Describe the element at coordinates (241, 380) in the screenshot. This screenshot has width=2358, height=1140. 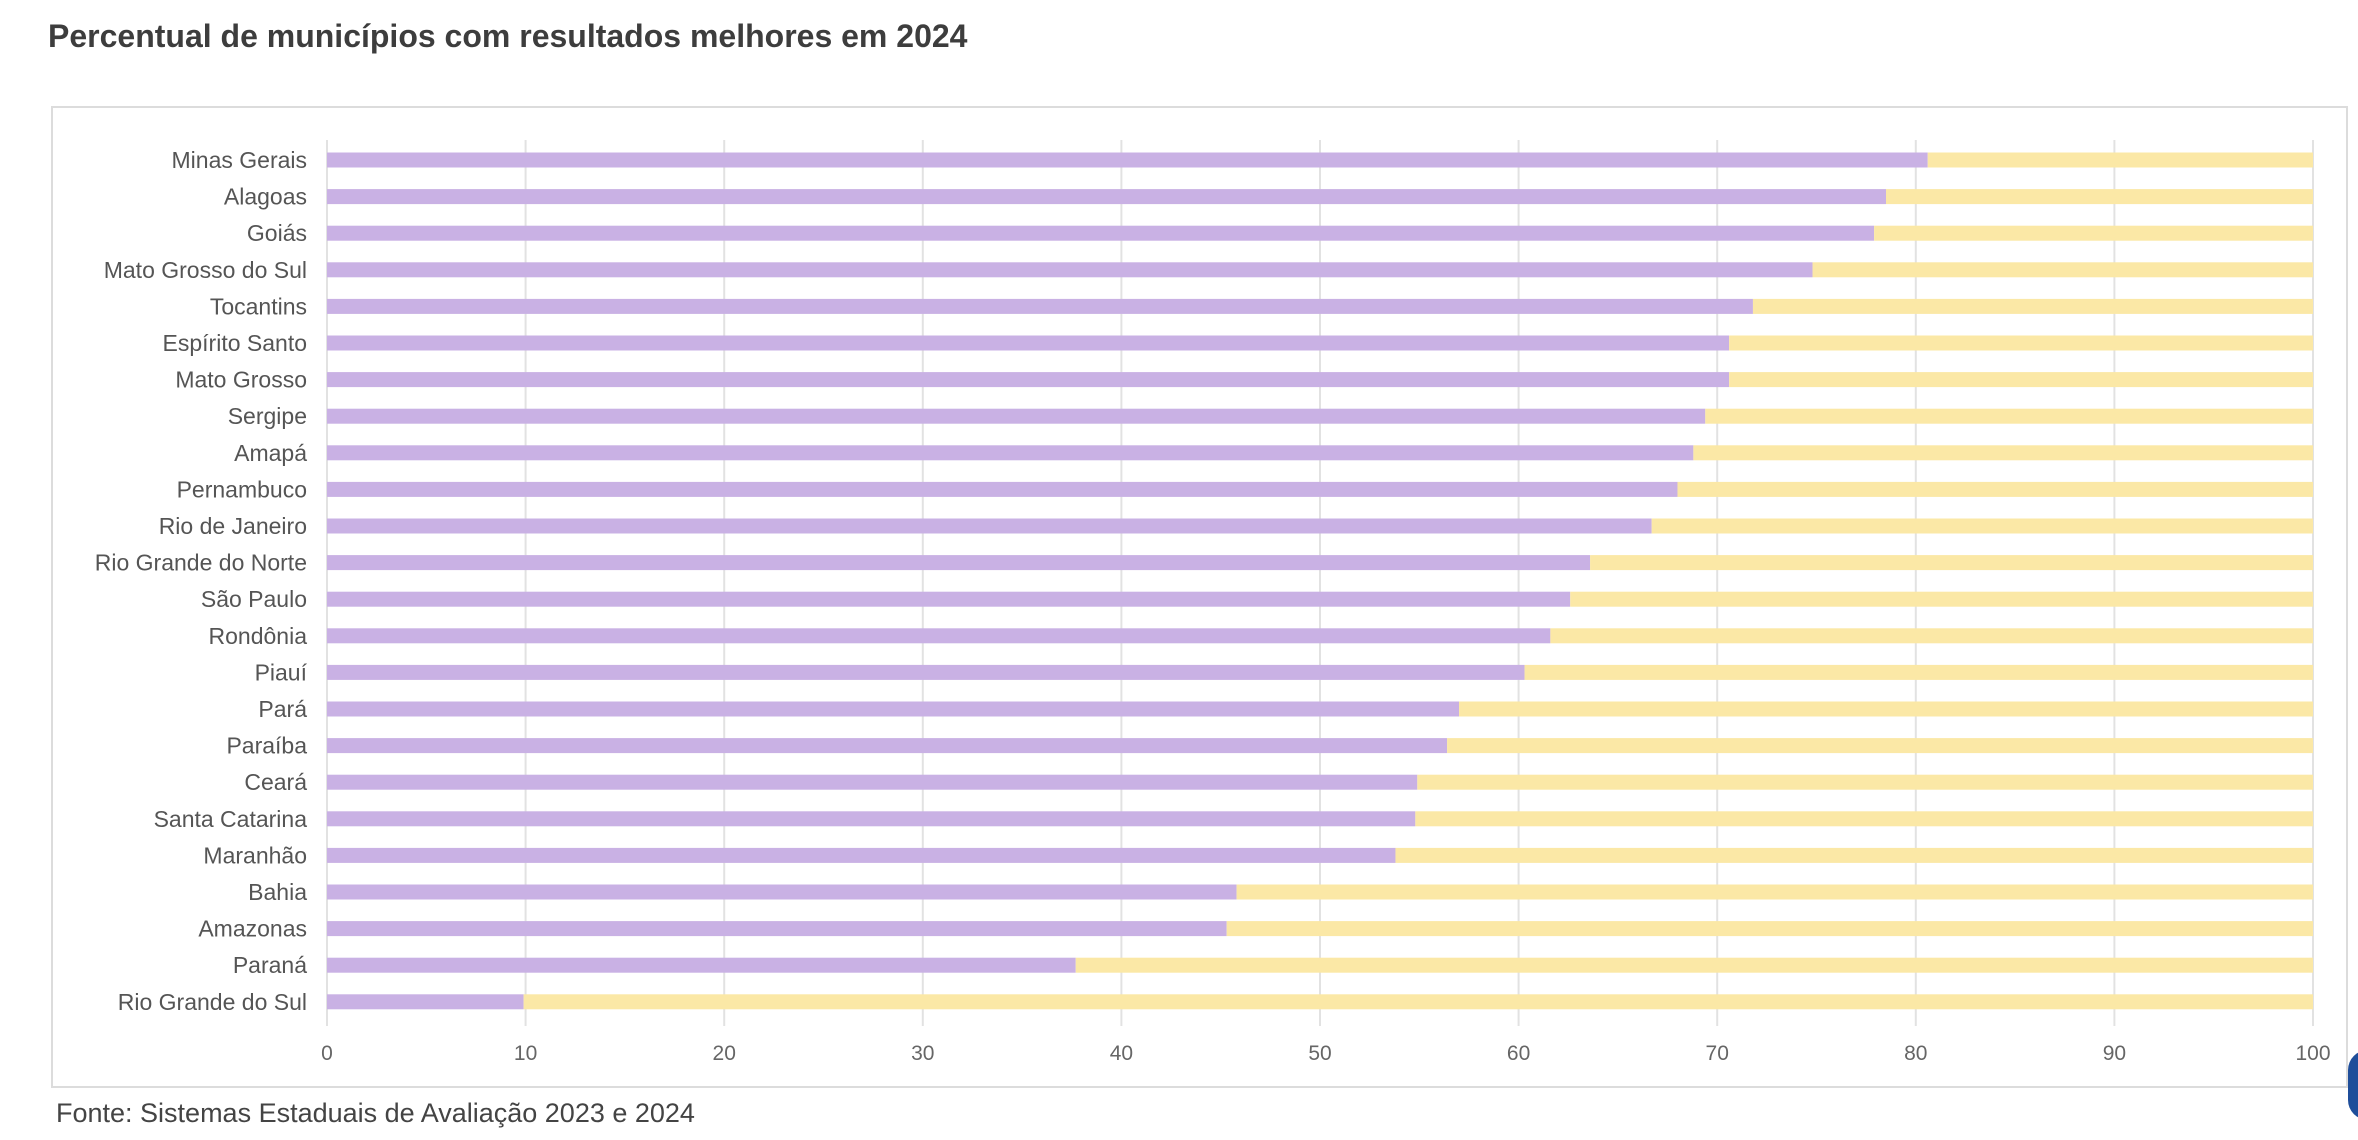
I see `category-label: Mato Grosso` at that location.